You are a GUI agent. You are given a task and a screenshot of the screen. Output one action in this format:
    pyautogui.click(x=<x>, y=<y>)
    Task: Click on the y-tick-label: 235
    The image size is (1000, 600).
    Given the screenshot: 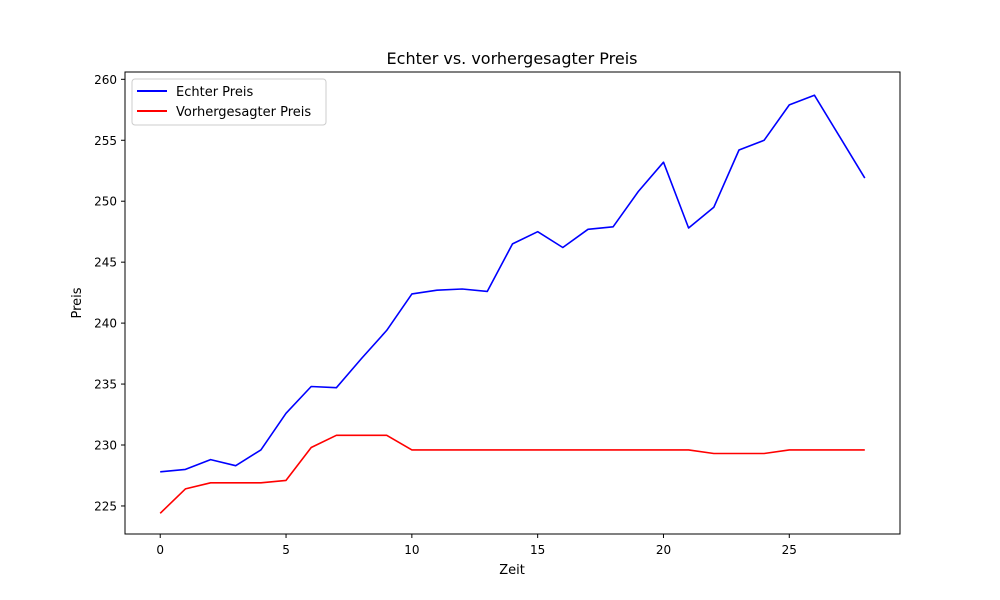 What is the action you would take?
    pyautogui.click(x=105, y=385)
    